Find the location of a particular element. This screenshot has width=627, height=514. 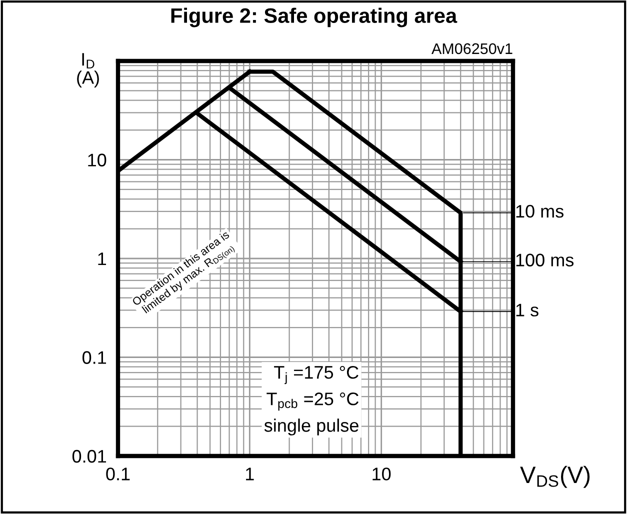

chart-subtitle: AM06250v1 is located at coordinates (472, 48).